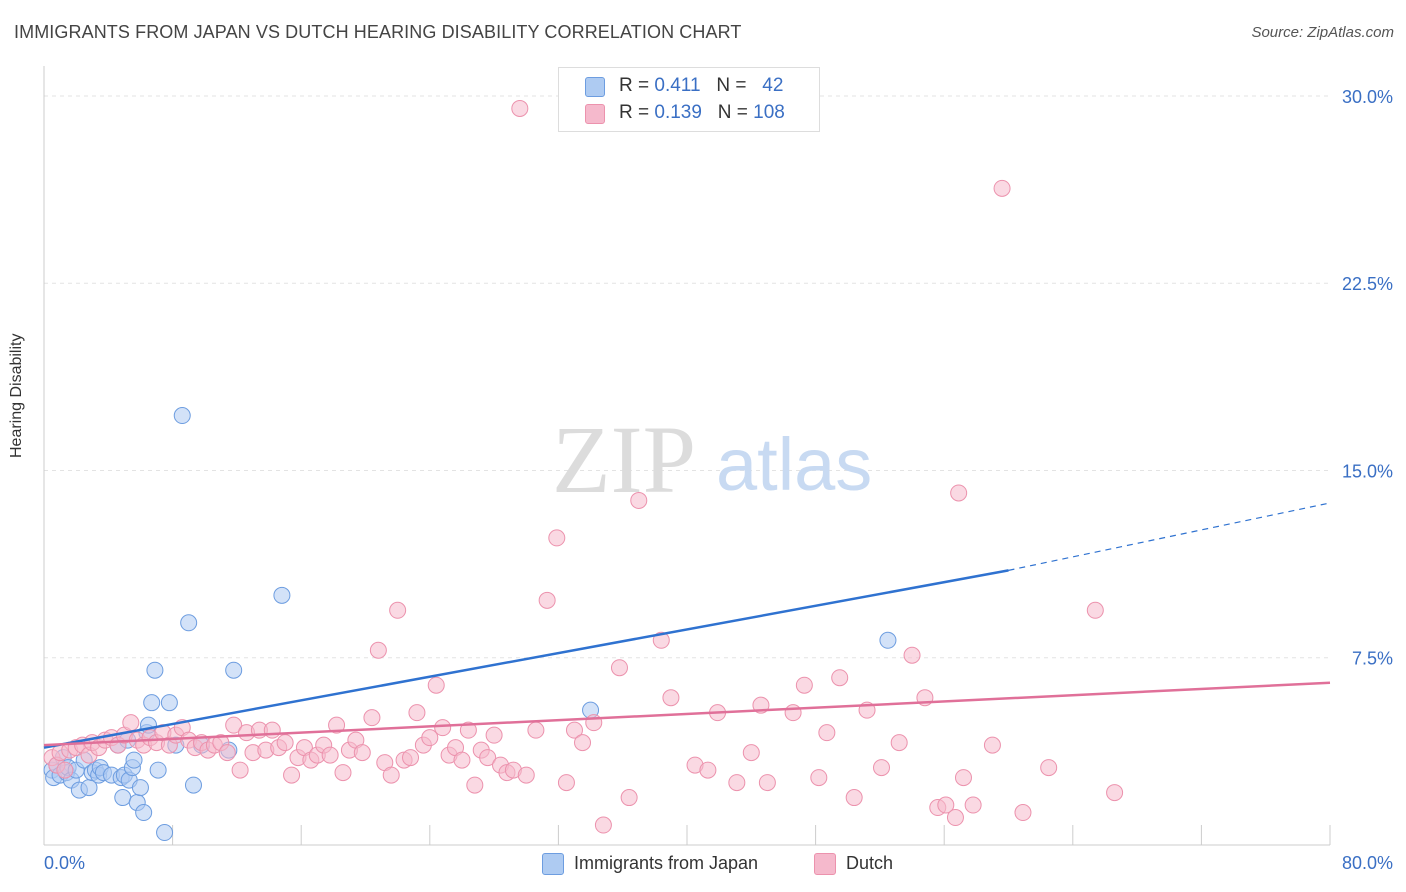 This screenshot has width=1406, height=892. What do you see at coordinates (526, 659) in the screenshot?
I see `trend-line-japan` at bounding box center [526, 659].